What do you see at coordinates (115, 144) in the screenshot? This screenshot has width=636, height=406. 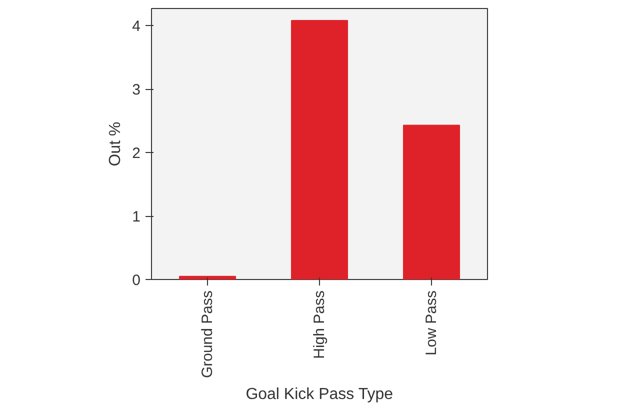 I see `y-axis-title: Out %` at bounding box center [115, 144].